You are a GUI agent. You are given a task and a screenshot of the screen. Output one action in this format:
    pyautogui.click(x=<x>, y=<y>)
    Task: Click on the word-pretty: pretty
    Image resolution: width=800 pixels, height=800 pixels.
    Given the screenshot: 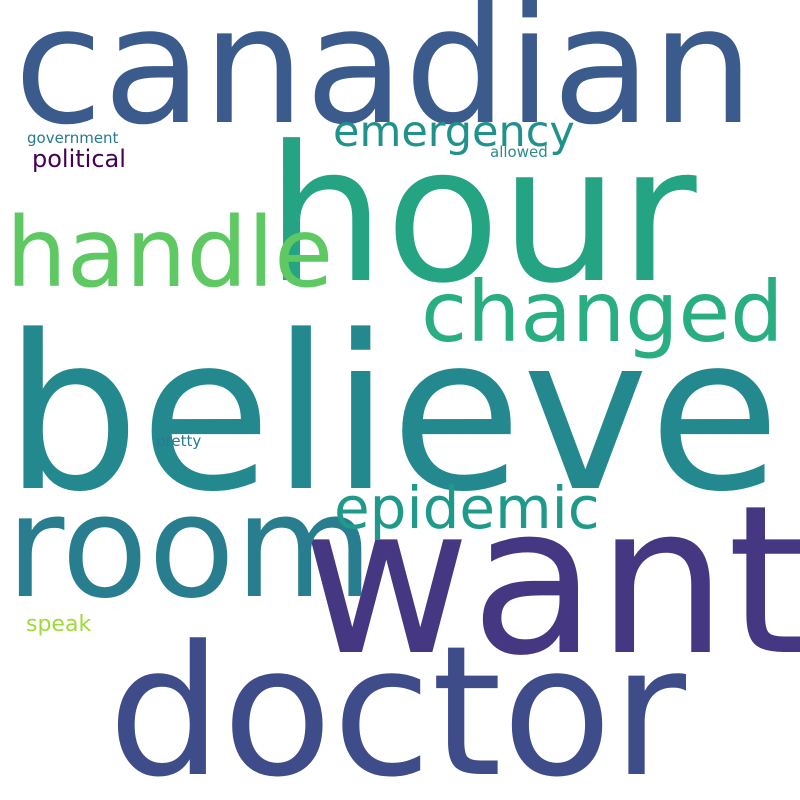 What is the action you would take?
    pyautogui.click(x=179, y=441)
    